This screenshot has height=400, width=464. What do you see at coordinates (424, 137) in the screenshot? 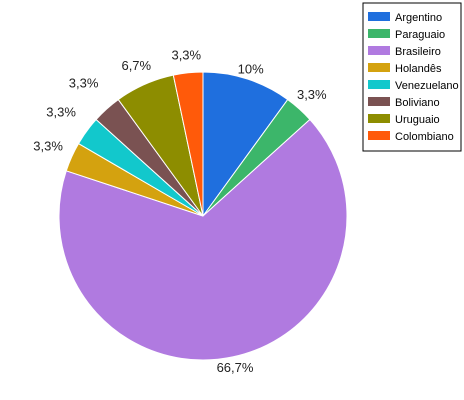
I see `legend-label-colombiano: Colombiano` at bounding box center [424, 137].